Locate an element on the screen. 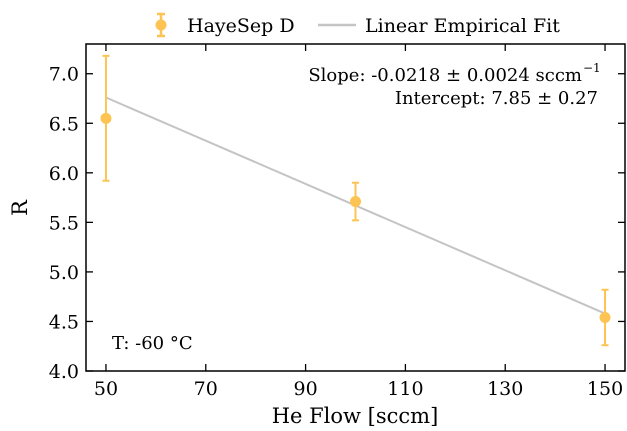  y-tick-label: 6.5 is located at coordinates (64, 124).